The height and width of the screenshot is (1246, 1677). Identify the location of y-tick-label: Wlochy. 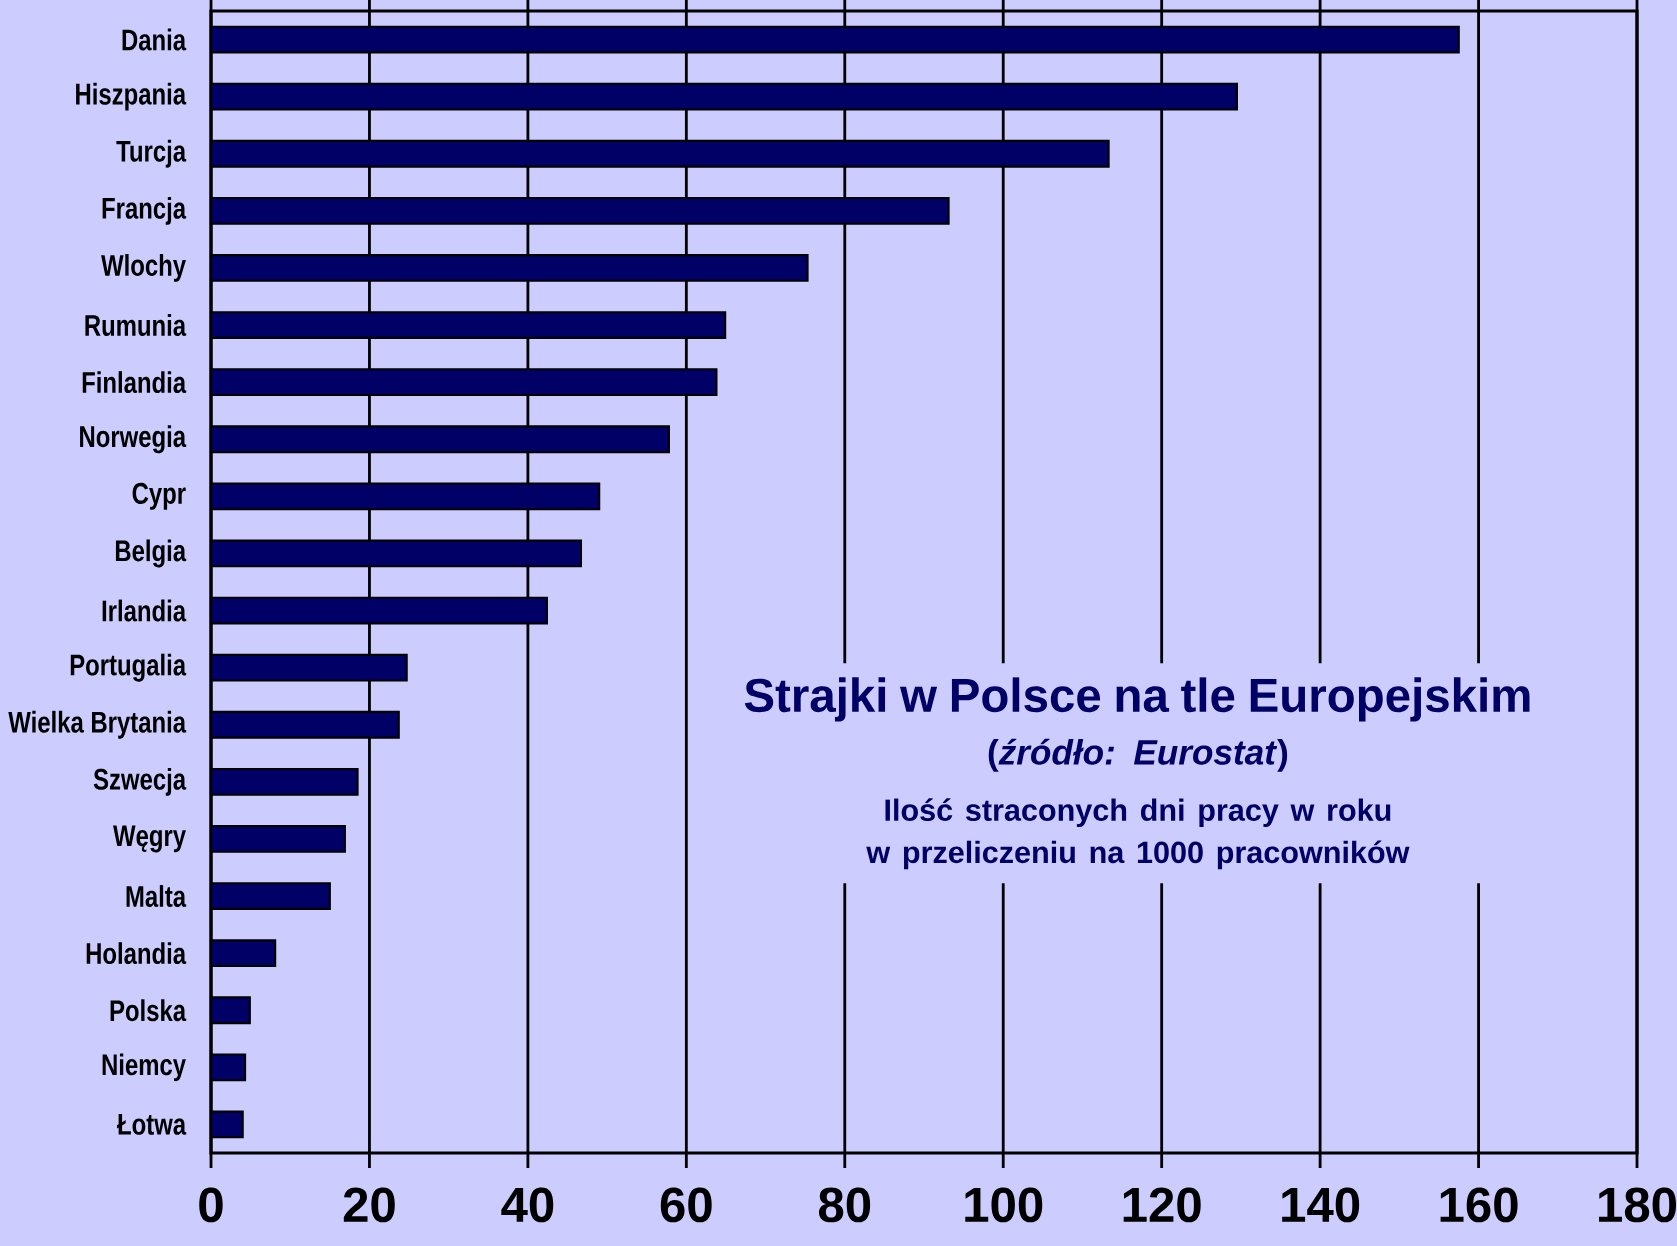
(143, 268).